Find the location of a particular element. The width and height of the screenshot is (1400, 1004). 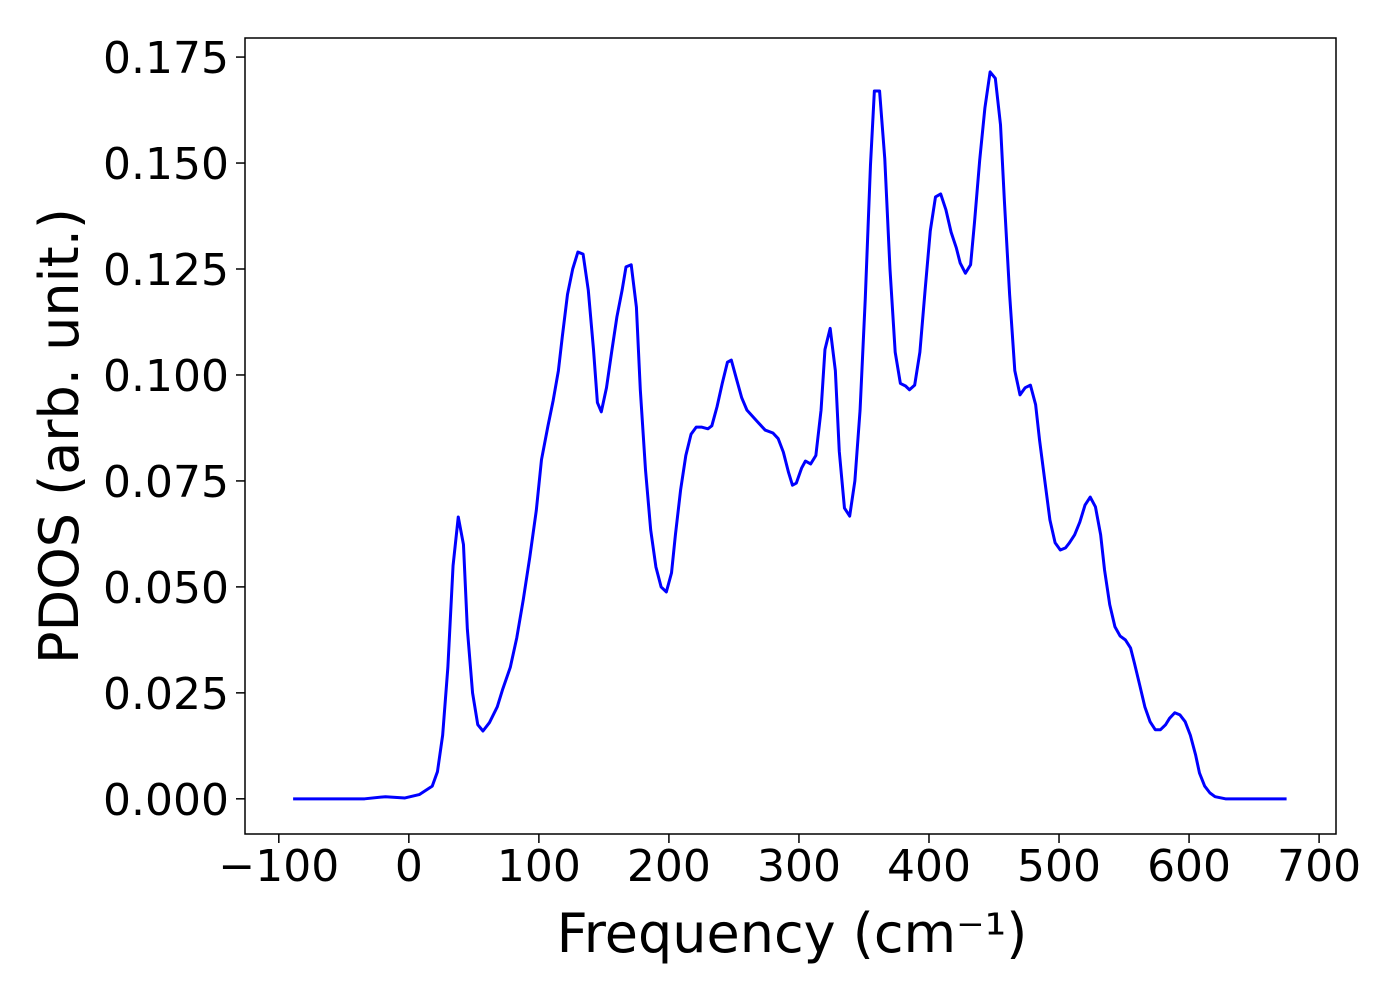

x-tick-label: 600 is located at coordinates (1189, 866).